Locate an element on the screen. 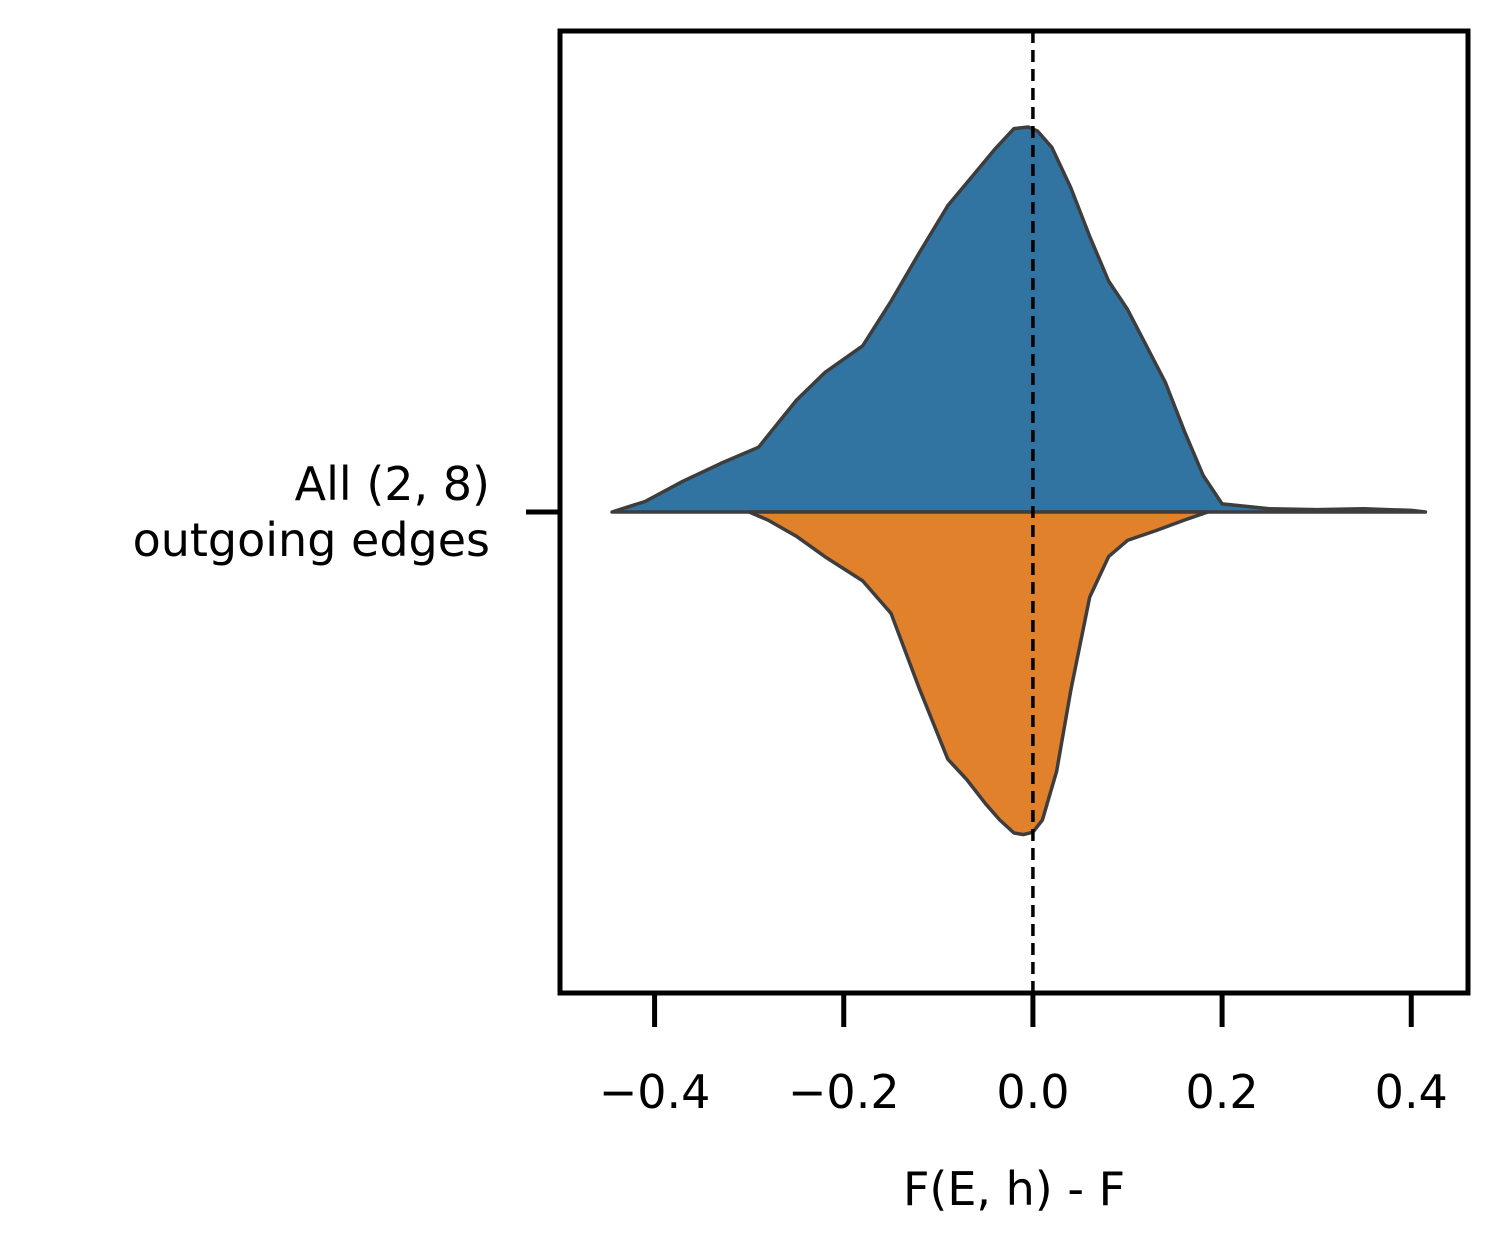 The width and height of the screenshot is (1497, 1247). x-tick-label: 0.0 is located at coordinates (1032, 1092).